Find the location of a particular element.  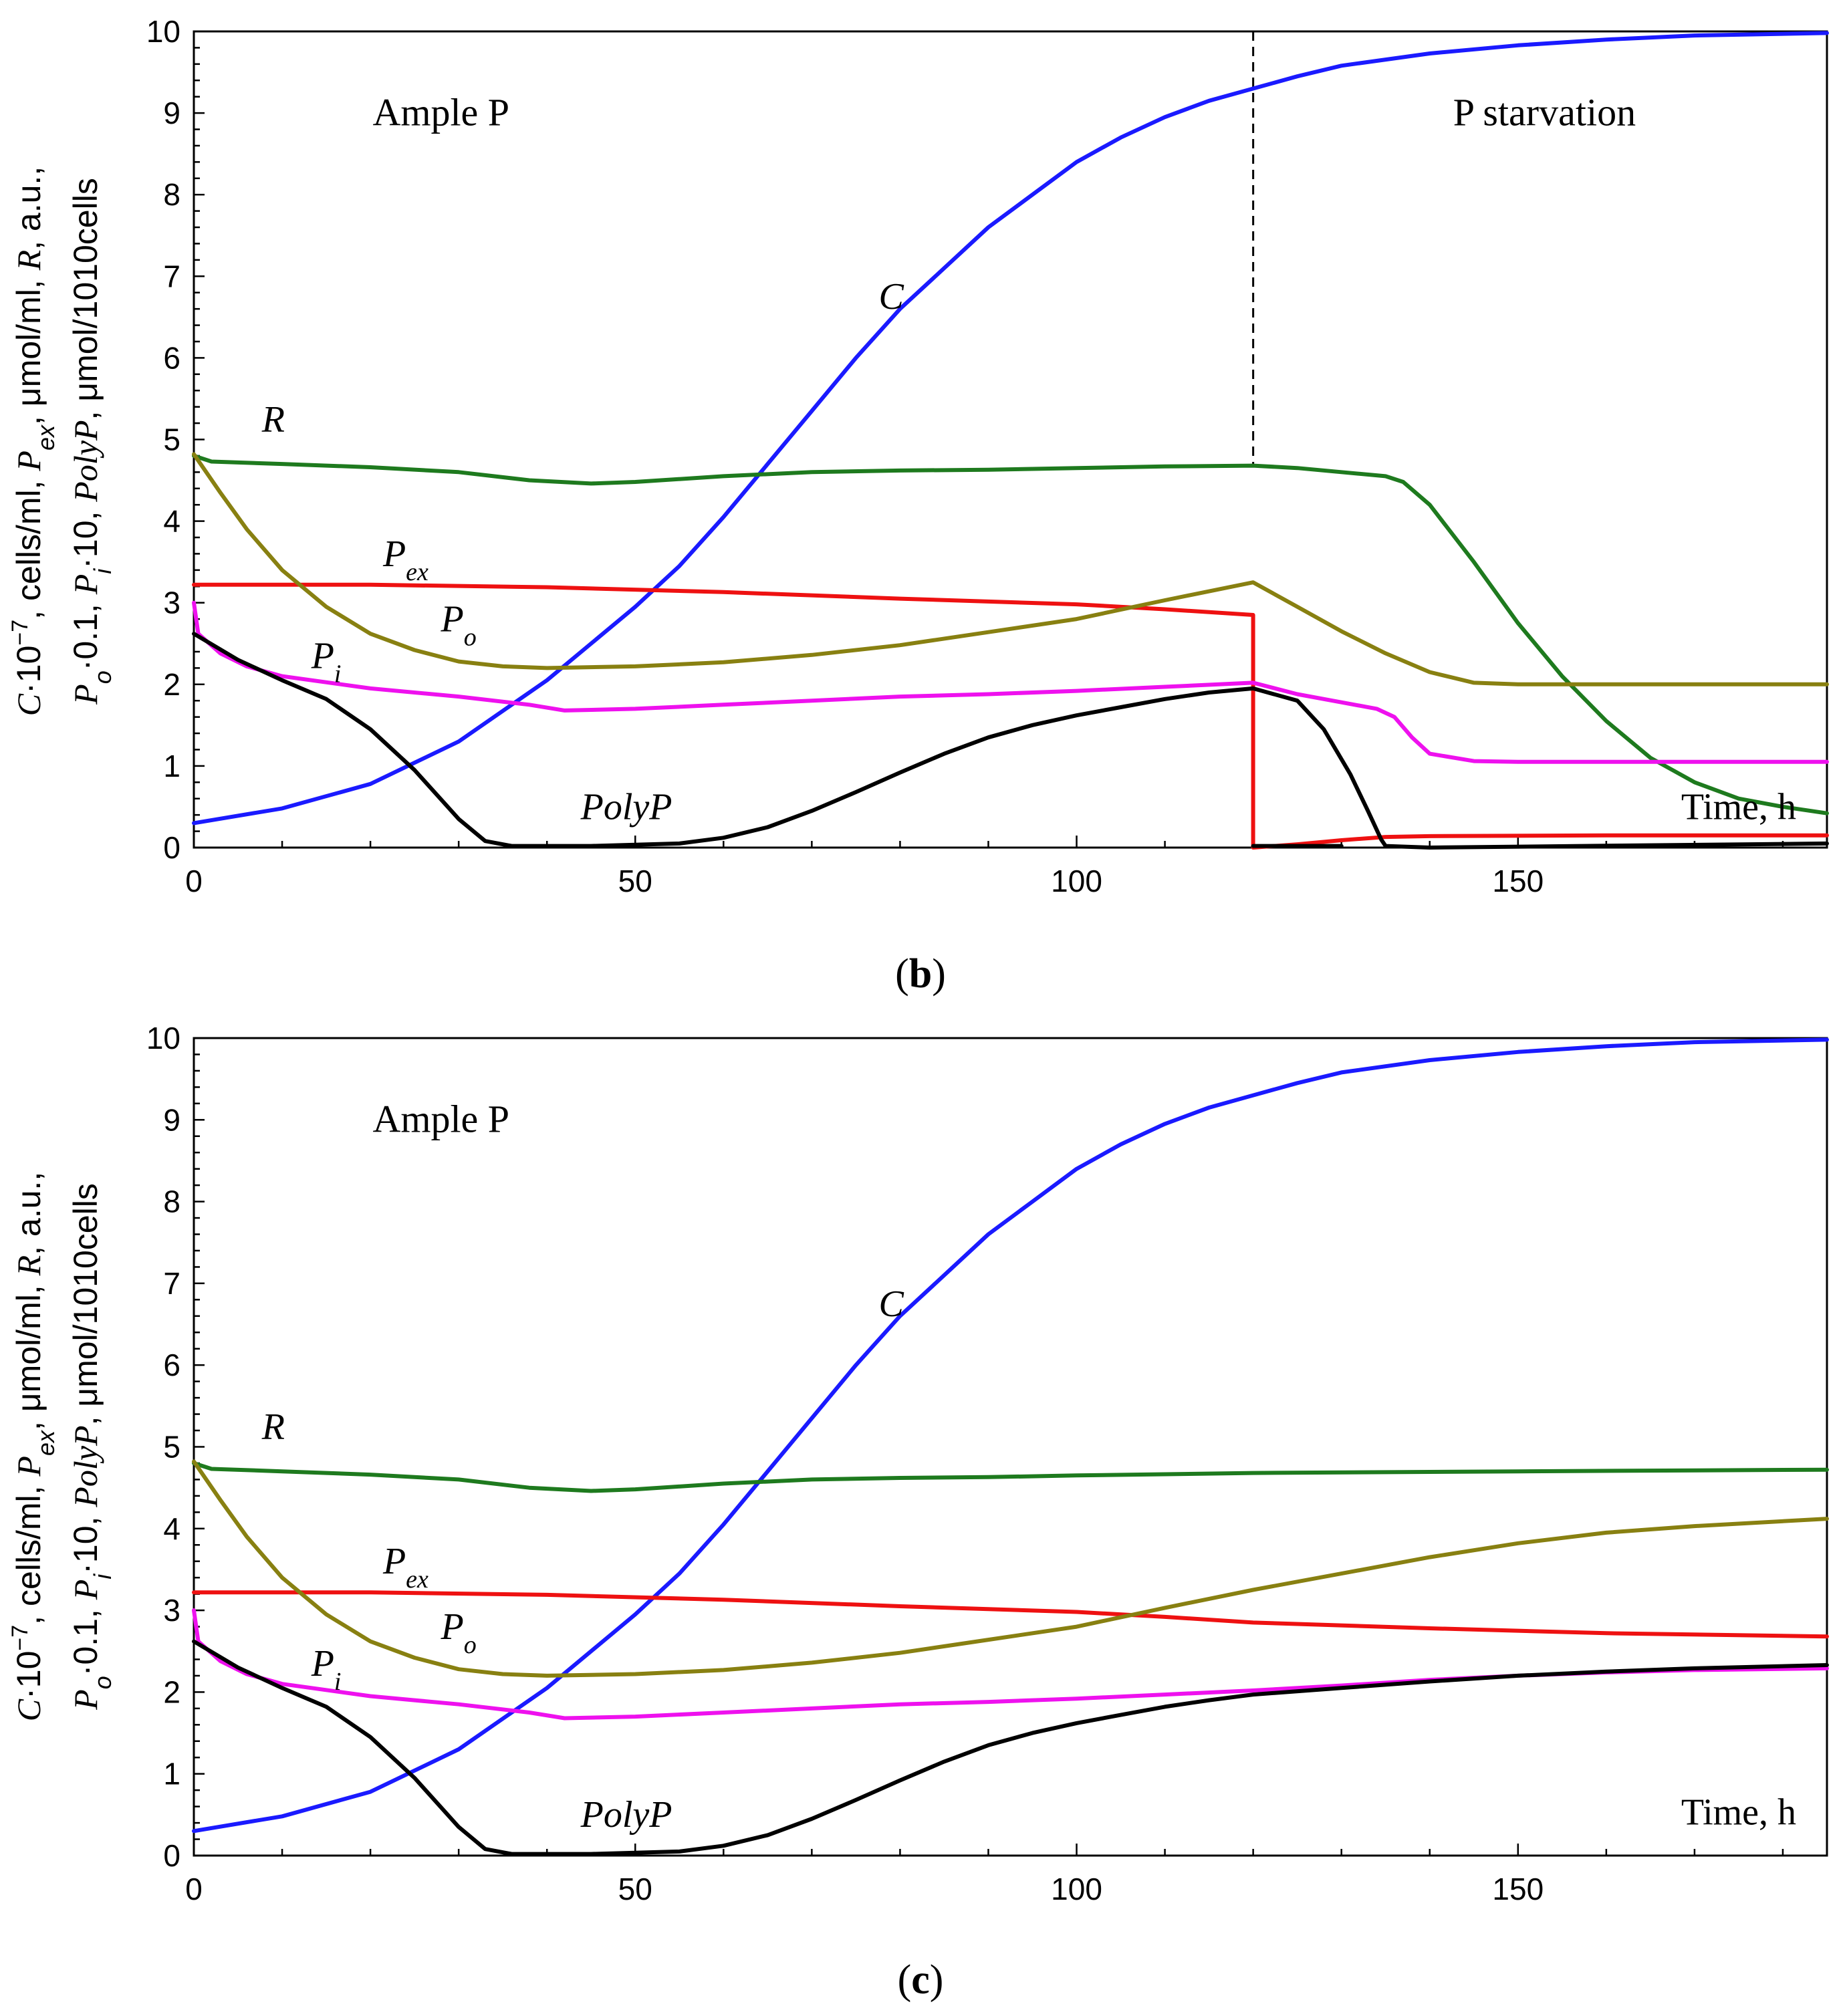

panel-label-c-letter: c is located at coordinates (921, 1980).